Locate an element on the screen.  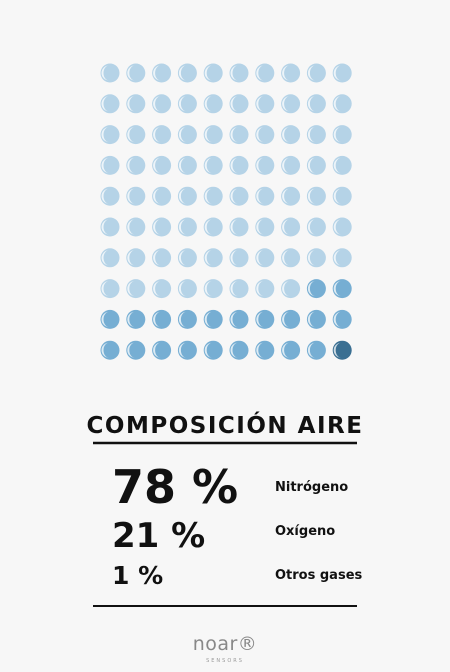
legend-label: Oxígeno is located at coordinates (305, 531).